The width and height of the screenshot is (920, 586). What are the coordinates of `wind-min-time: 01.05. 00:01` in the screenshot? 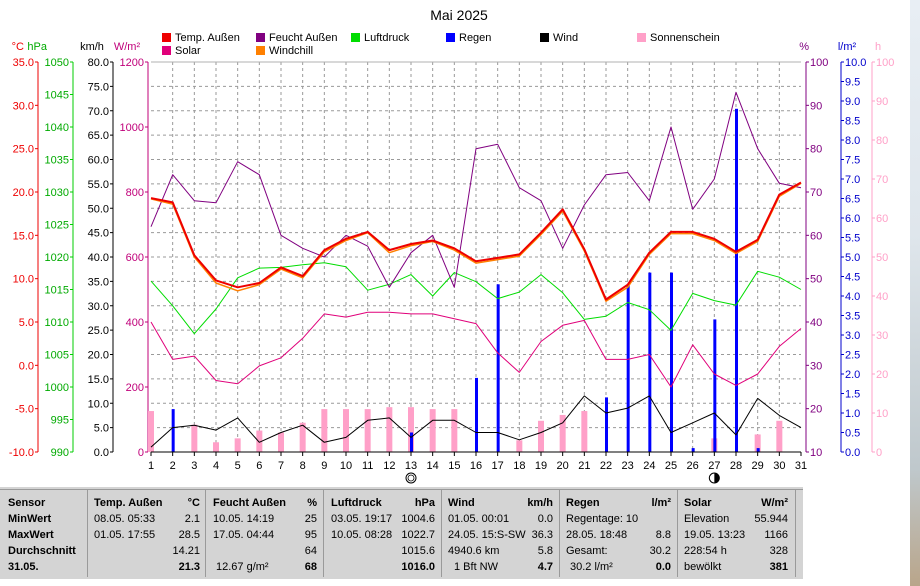 It's located at (479, 519).